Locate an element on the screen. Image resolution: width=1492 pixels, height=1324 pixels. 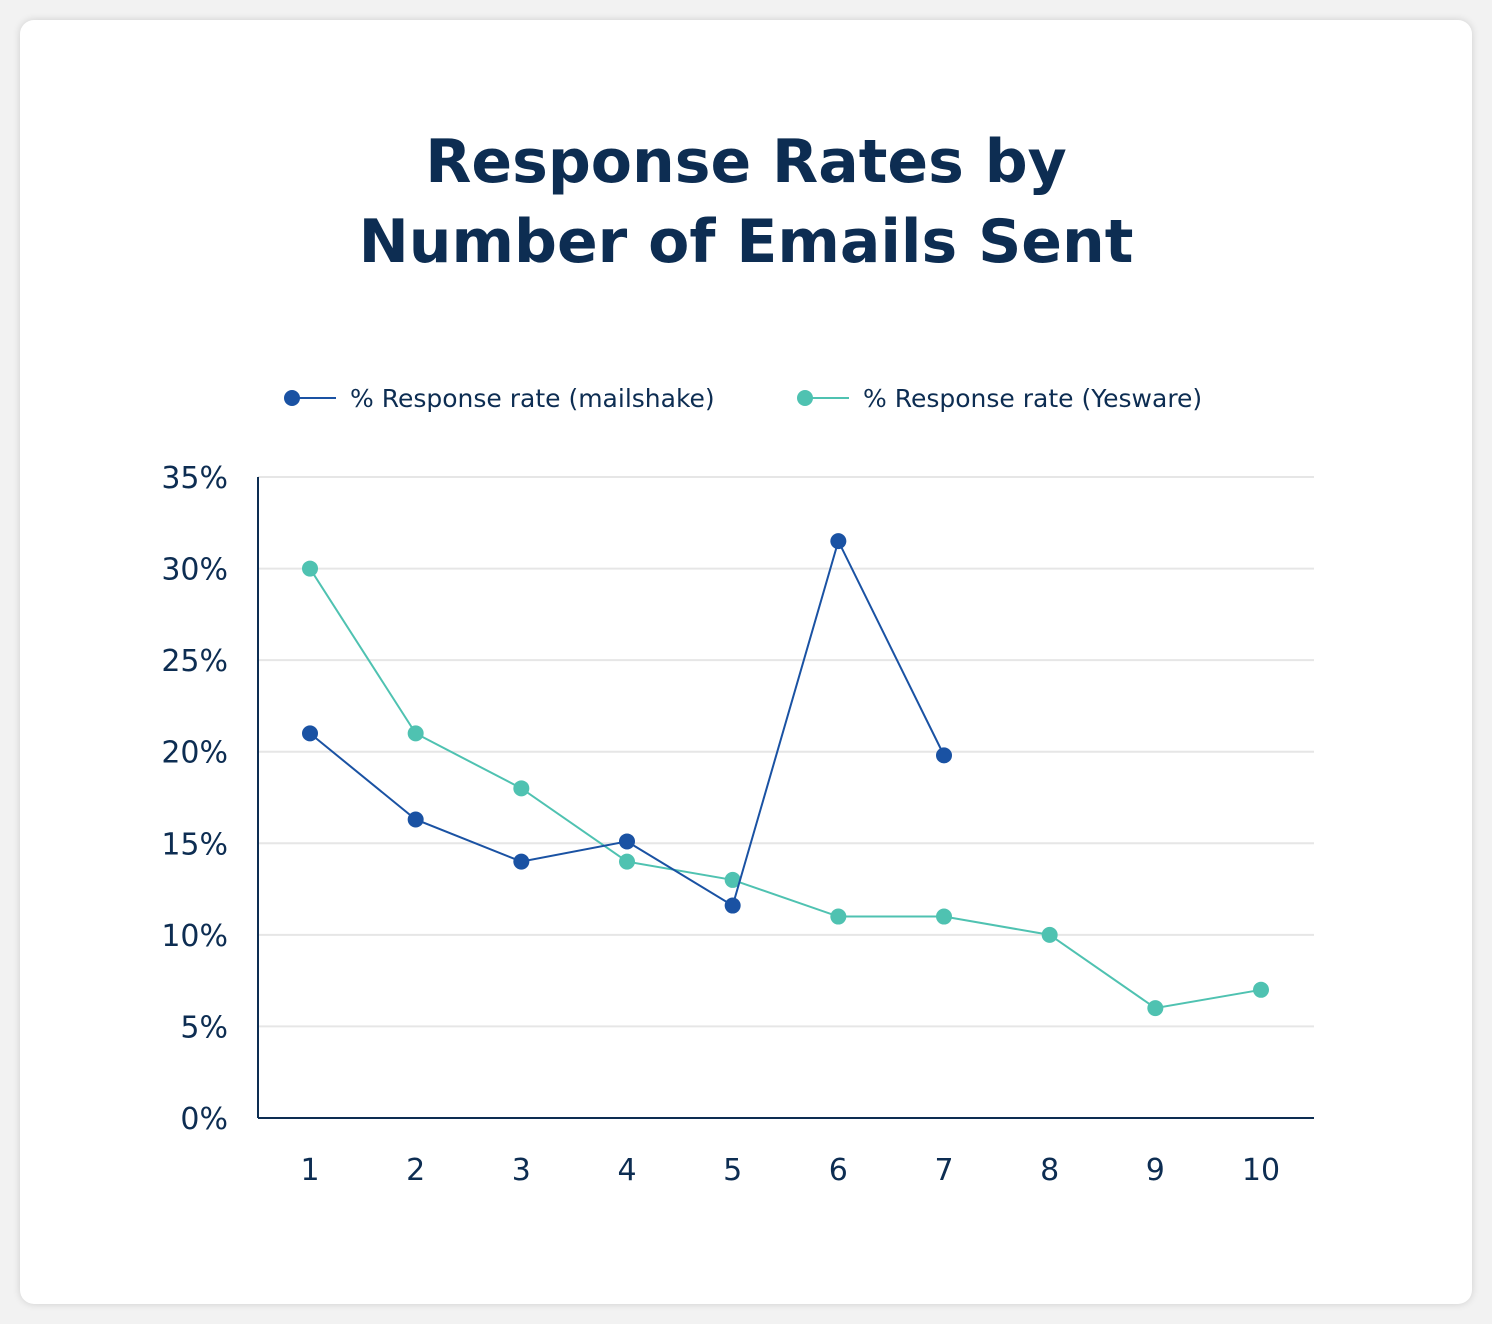
y-tick-label: 25% is located at coordinates (194, 661).